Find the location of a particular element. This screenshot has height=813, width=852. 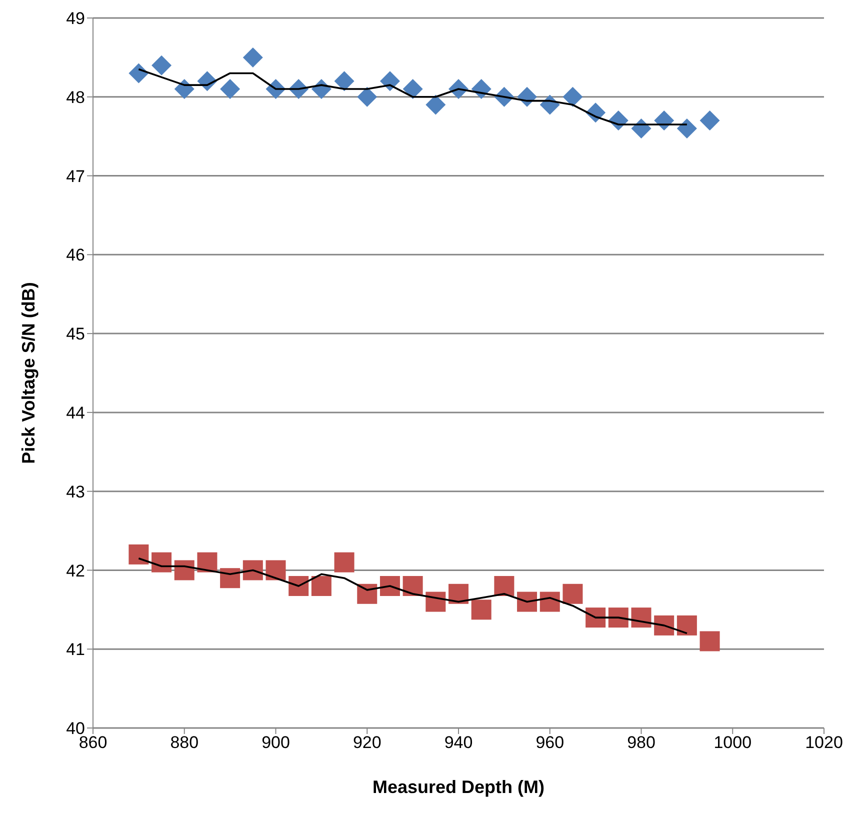

y-tick-label: 49 is located at coordinates (75, 18).